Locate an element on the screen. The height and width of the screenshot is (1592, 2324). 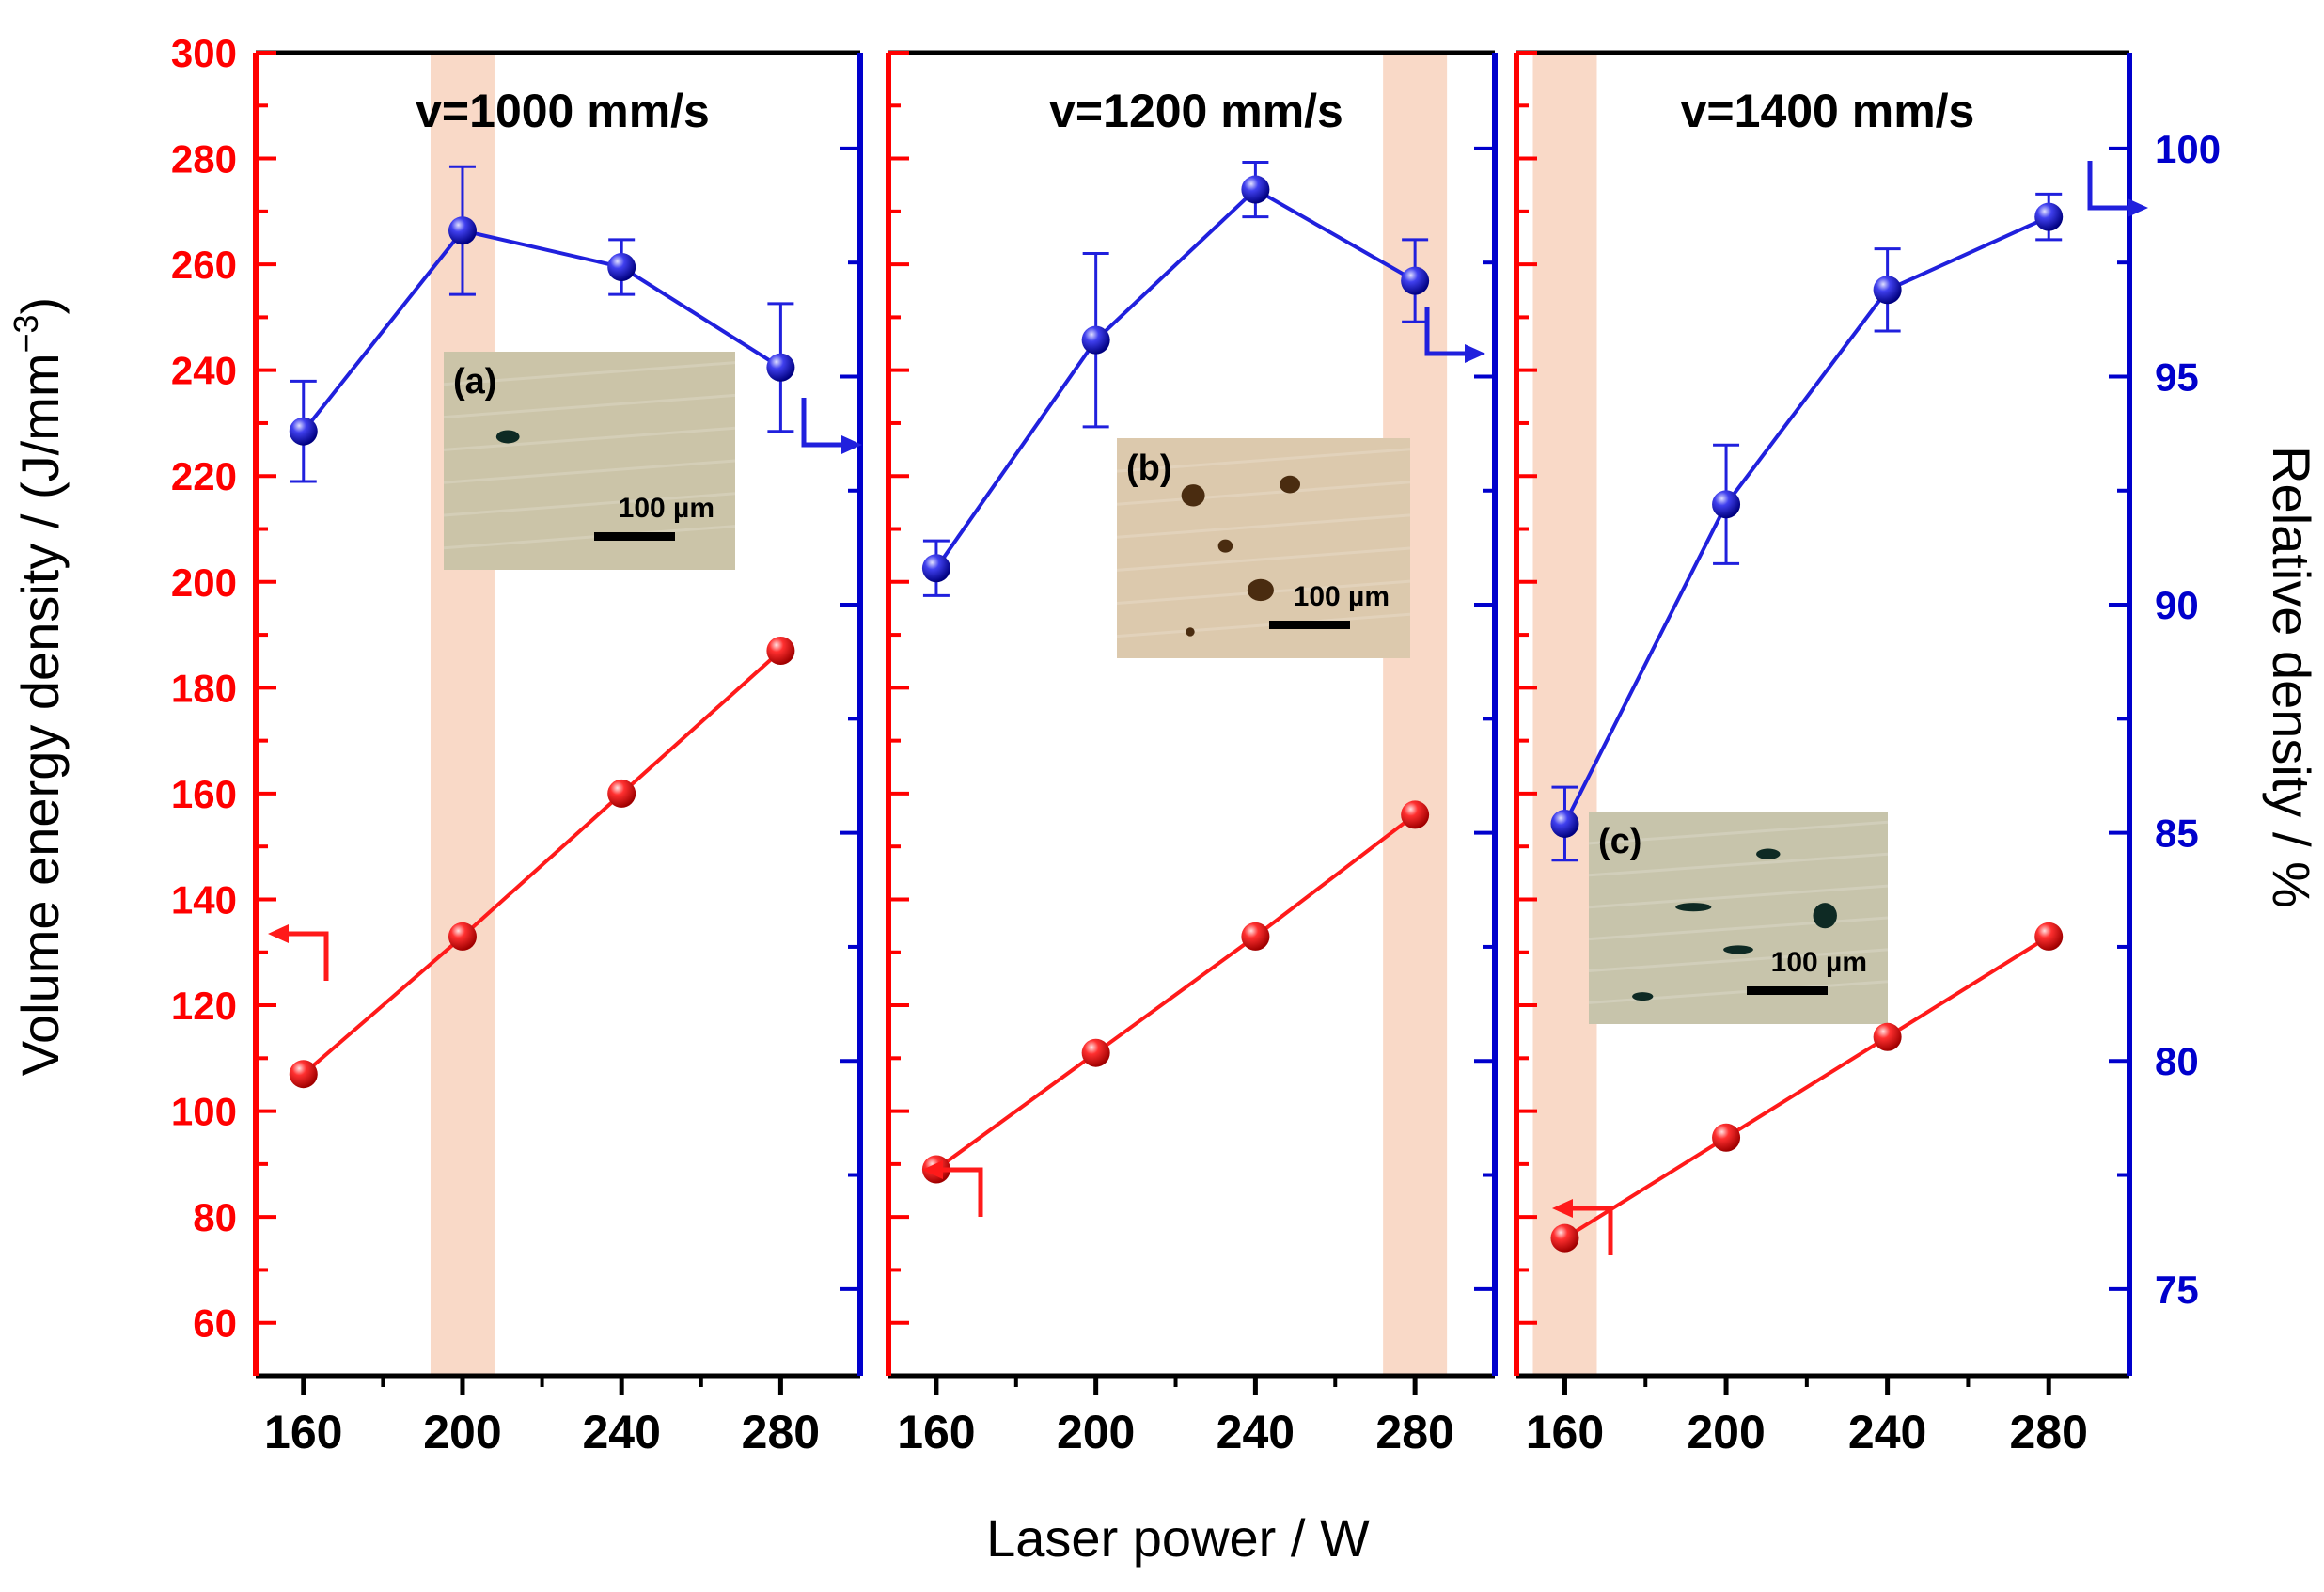
right-y-tick-label: 100 is located at coordinates (2188, 149).